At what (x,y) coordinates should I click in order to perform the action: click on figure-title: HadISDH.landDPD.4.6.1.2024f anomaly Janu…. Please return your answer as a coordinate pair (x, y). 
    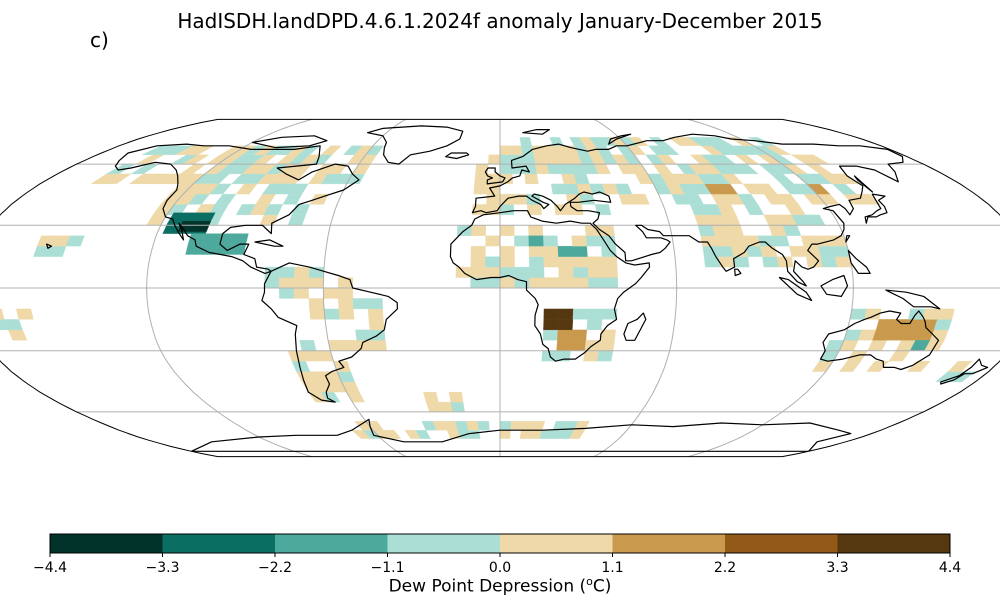
    Looking at the image, I should click on (500, 21).